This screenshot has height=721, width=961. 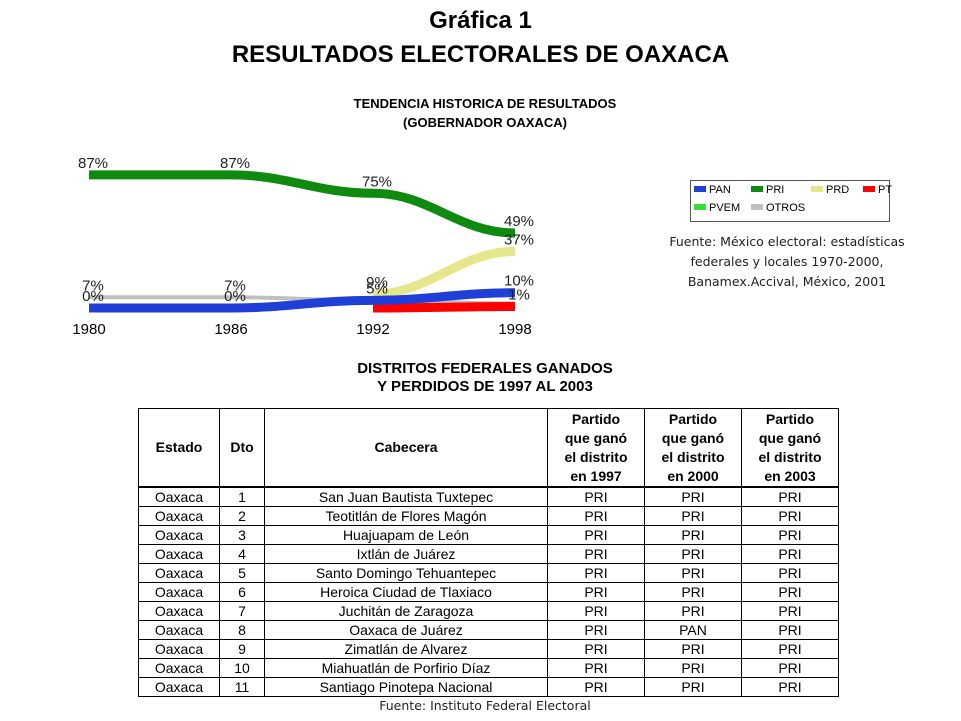 What do you see at coordinates (377, 282) in the screenshot?
I see `data-label: 9%` at bounding box center [377, 282].